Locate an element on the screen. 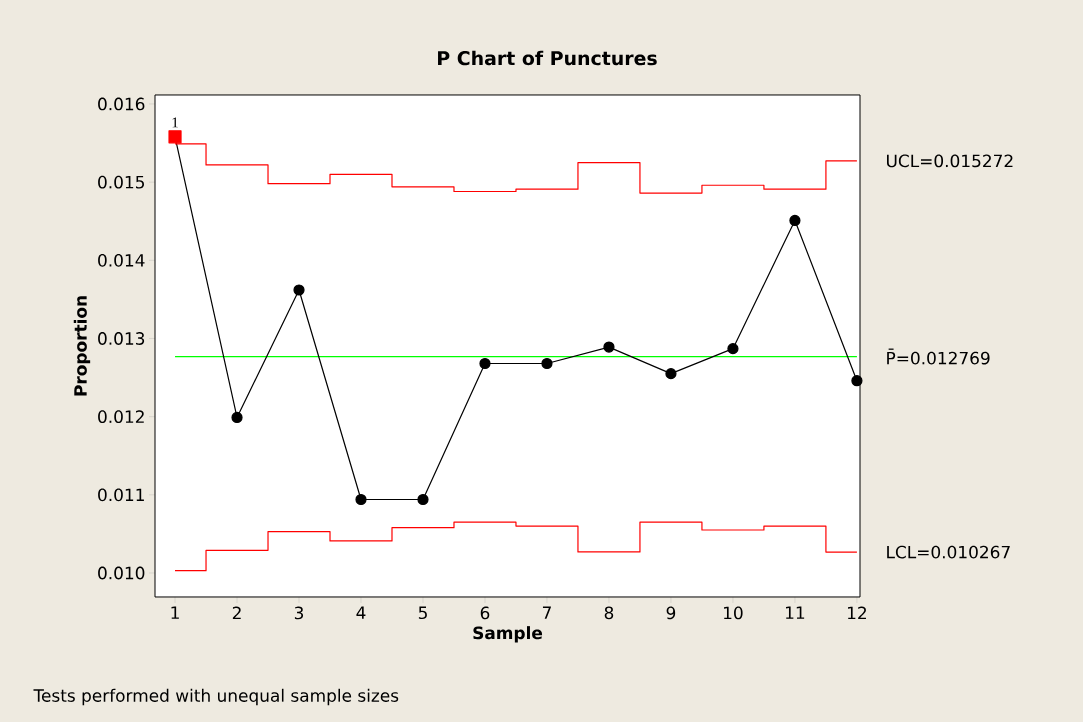 The width and height of the screenshot is (1083, 722). y-axis-title: Proportion is located at coordinates (82, 346).